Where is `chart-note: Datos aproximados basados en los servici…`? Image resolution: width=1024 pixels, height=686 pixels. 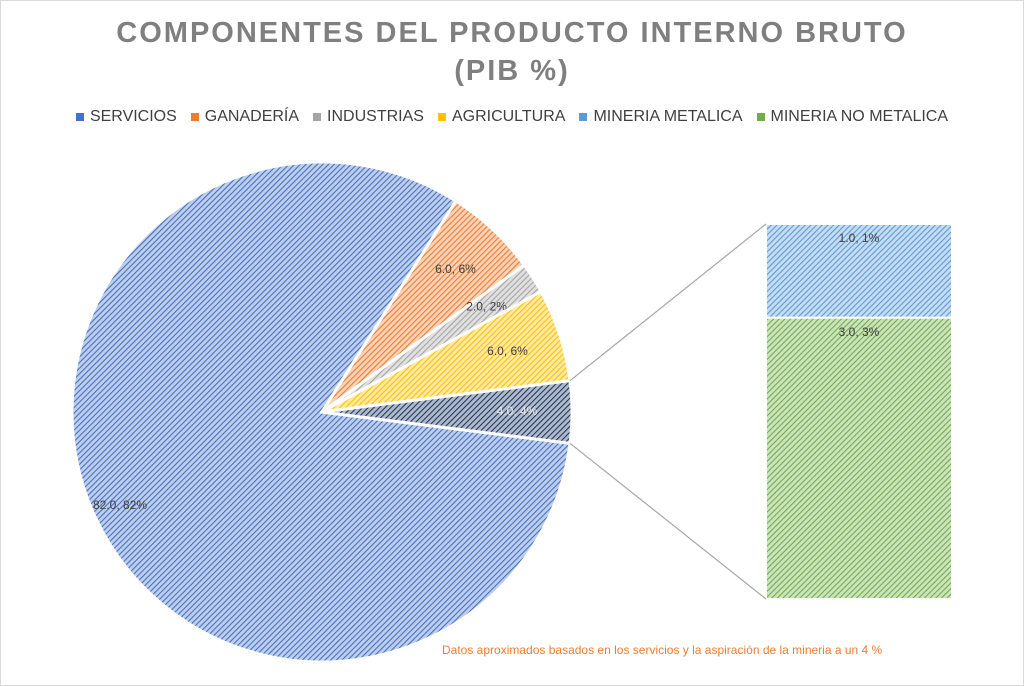
chart-note: Datos aproximados basados en los servici… is located at coordinates (662, 650).